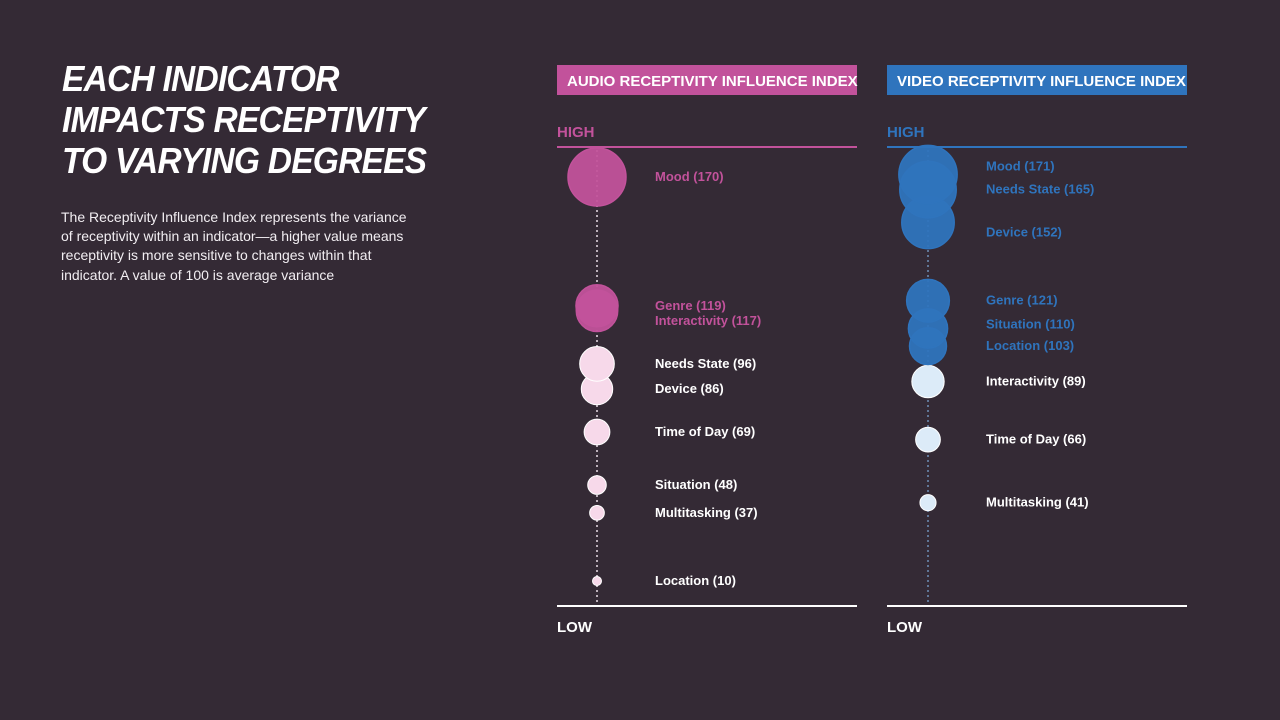  I want to click on video-bubble-multitasking, so click(928, 503).